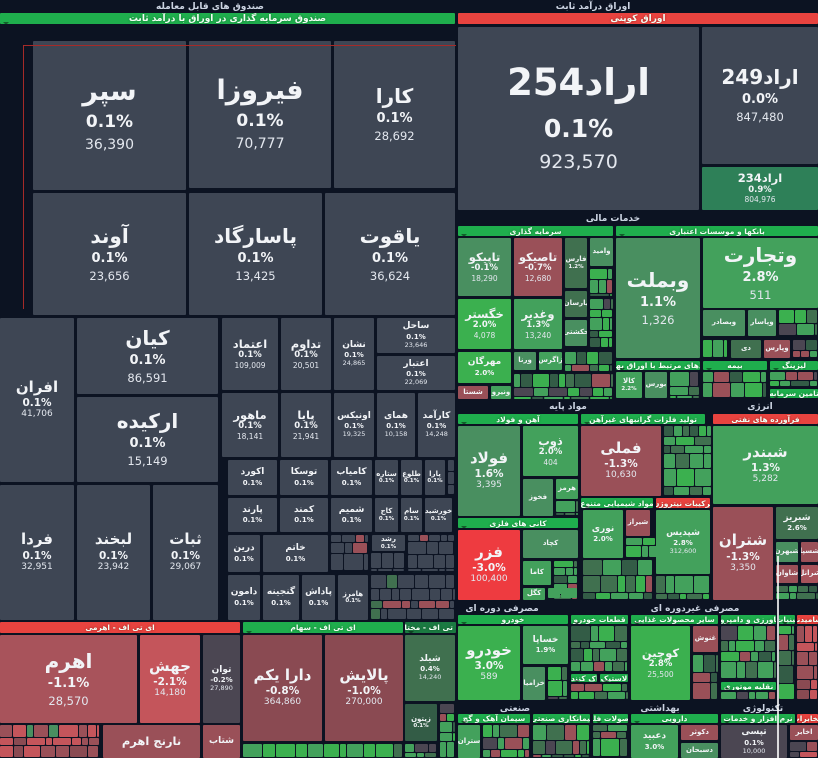 Image resolution: width=818 pixels, height=758 pixels. I want to click on treemap-tile: هامرز 0.1%, so click(353, 597).